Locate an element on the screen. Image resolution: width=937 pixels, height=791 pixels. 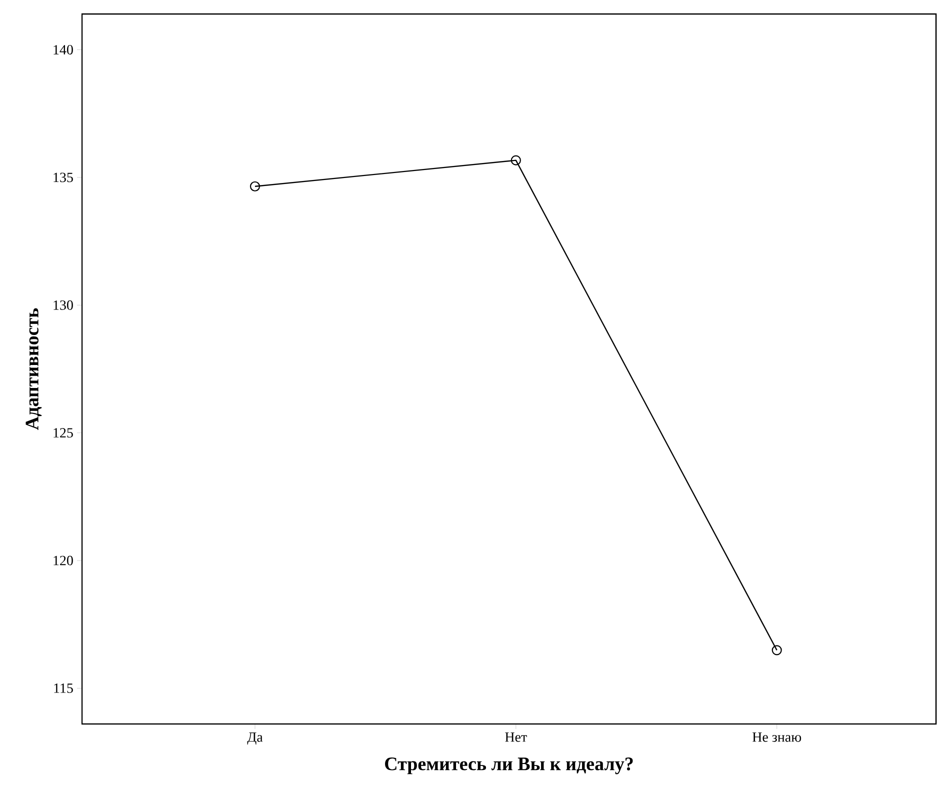
y-axis-title: Адаптивность is located at coordinates (34, 369).